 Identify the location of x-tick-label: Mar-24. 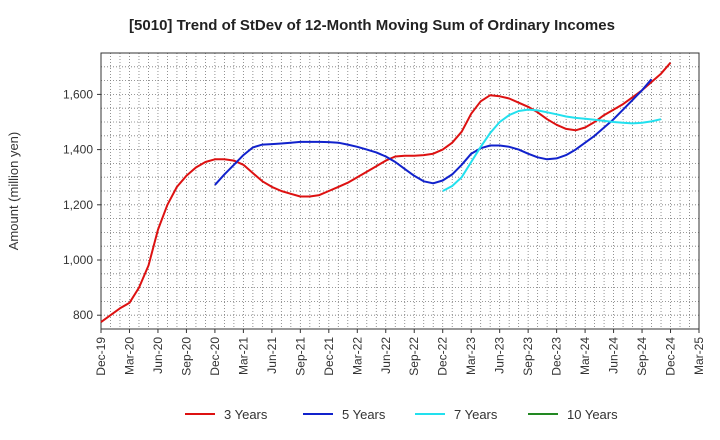
(585, 356).